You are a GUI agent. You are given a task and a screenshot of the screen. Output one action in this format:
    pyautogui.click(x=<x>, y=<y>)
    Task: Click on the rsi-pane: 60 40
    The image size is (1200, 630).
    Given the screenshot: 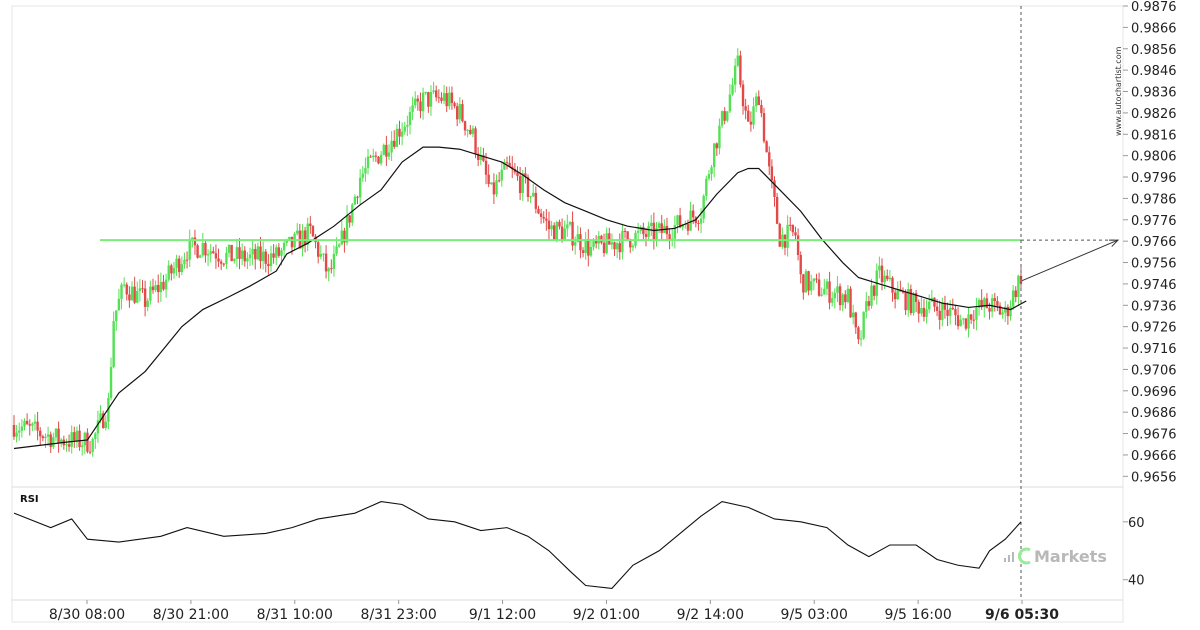 What is the action you would take?
    pyautogui.click(x=579, y=544)
    